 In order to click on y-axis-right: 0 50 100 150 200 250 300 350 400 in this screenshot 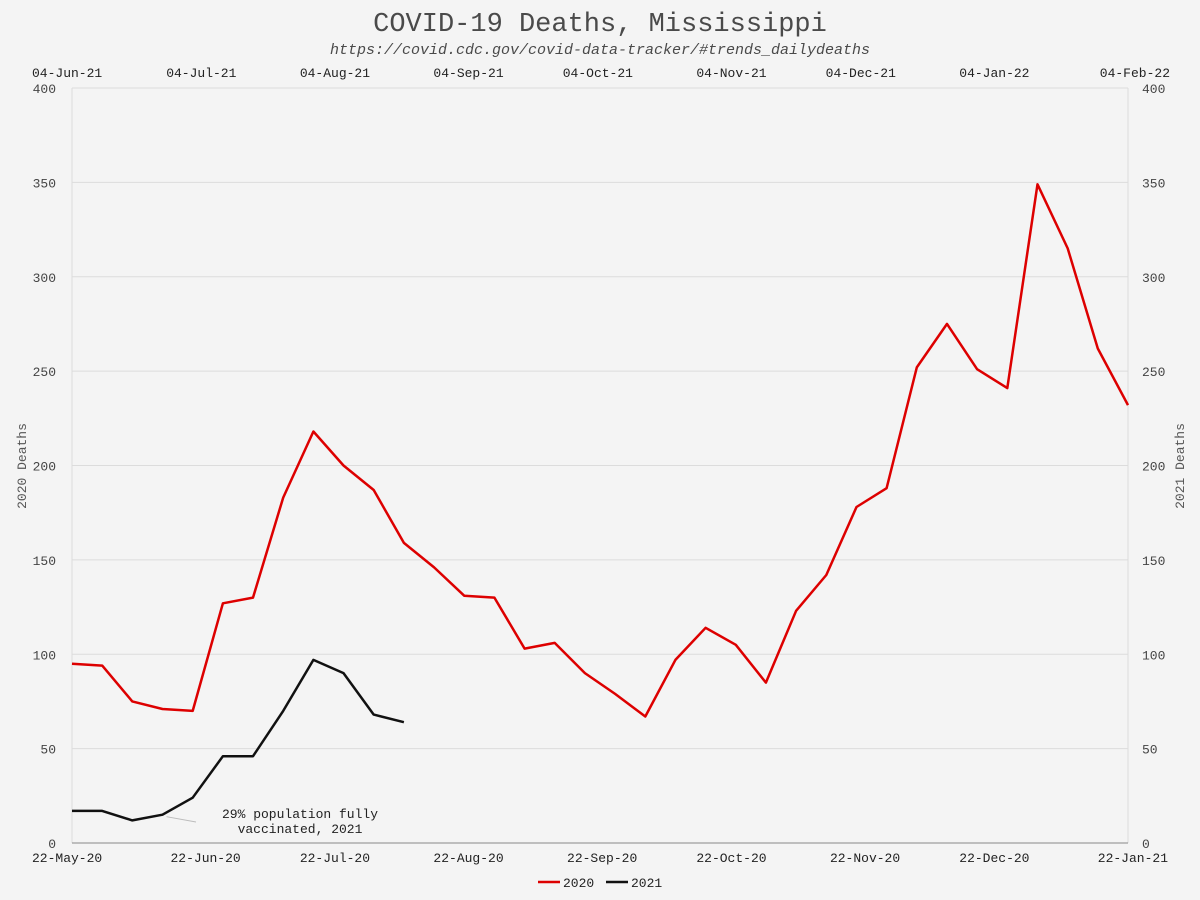, I will do `click(1153, 467)`.